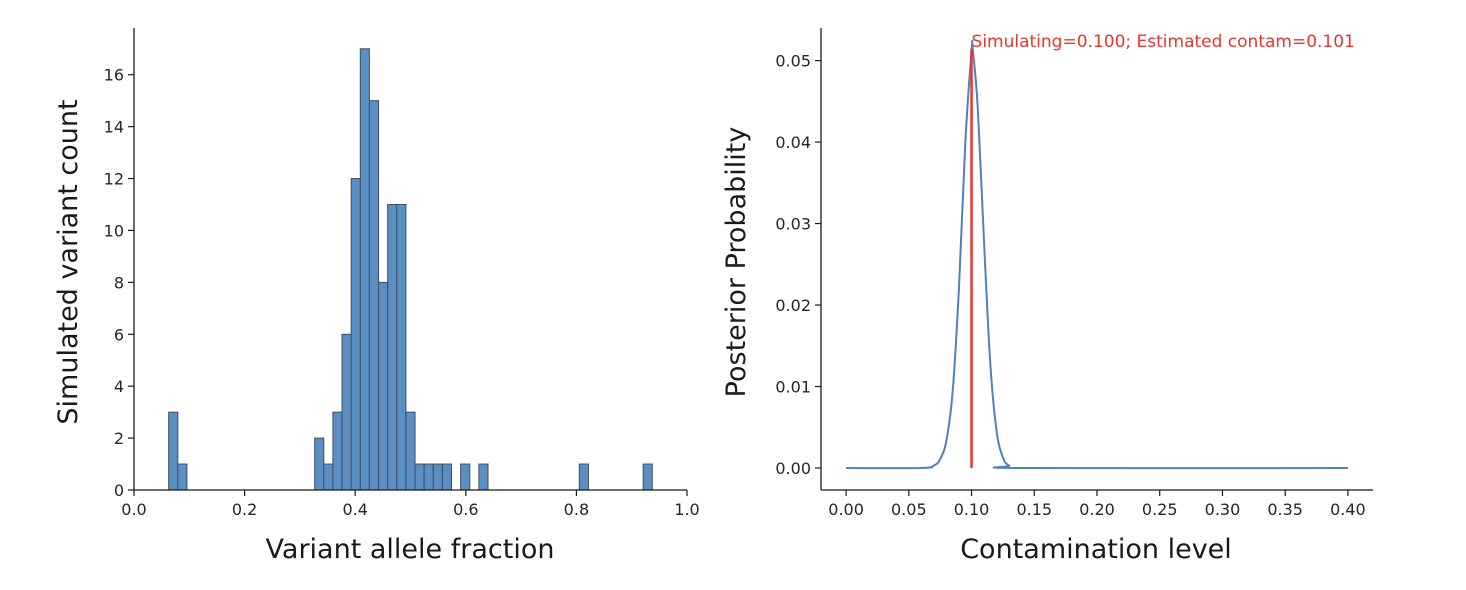 The image size is (1466, 590). What do you see at coordinates (1163, 42) in the screenshot?
I see `estimate-annotation: Simulating=0.100; Estimated contam=0.101` at bounding box center [1163, 42].